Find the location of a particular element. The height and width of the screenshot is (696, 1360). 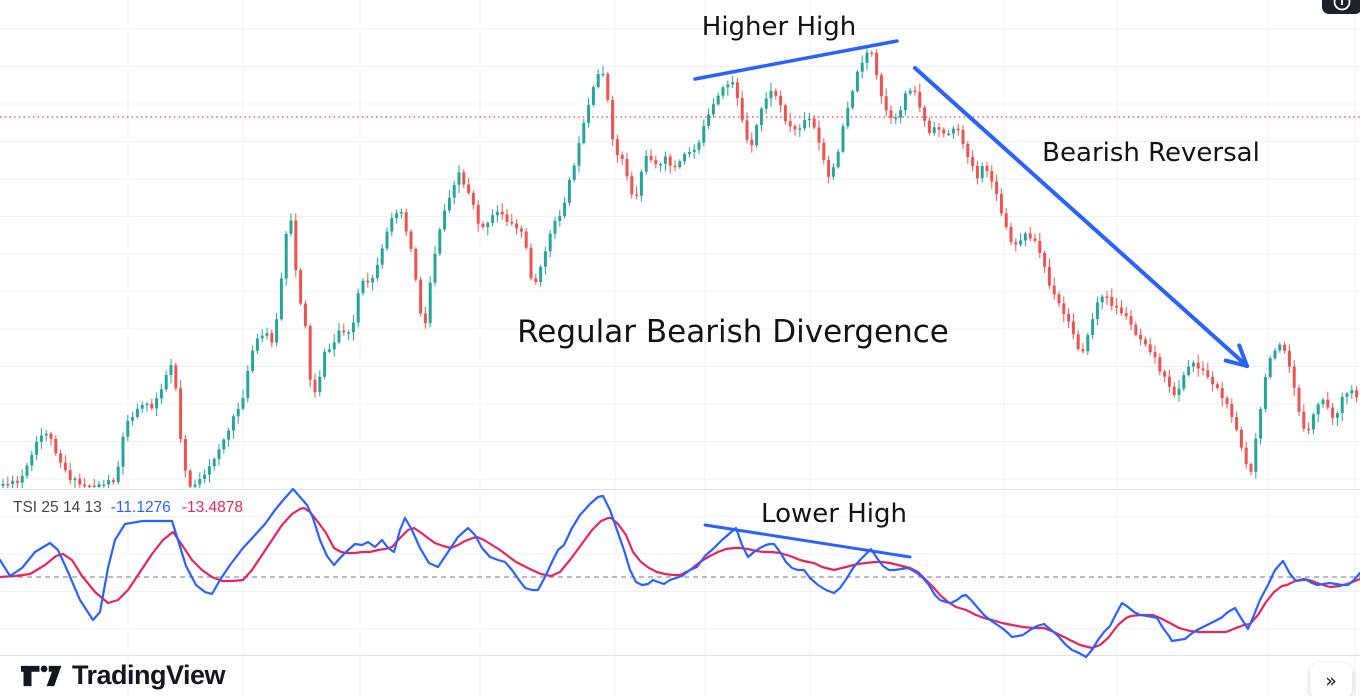

indicator-status-line: TSI 25 14 13 -11.1276 -13.4878 is located at coordinates (128, 507).